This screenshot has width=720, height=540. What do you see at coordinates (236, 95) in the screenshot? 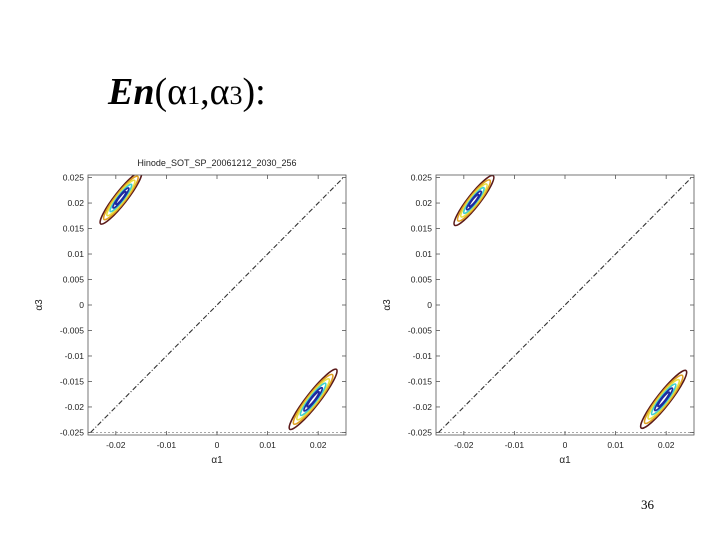
I see `title-sub-2: 3` at bounding box center [236, 95].